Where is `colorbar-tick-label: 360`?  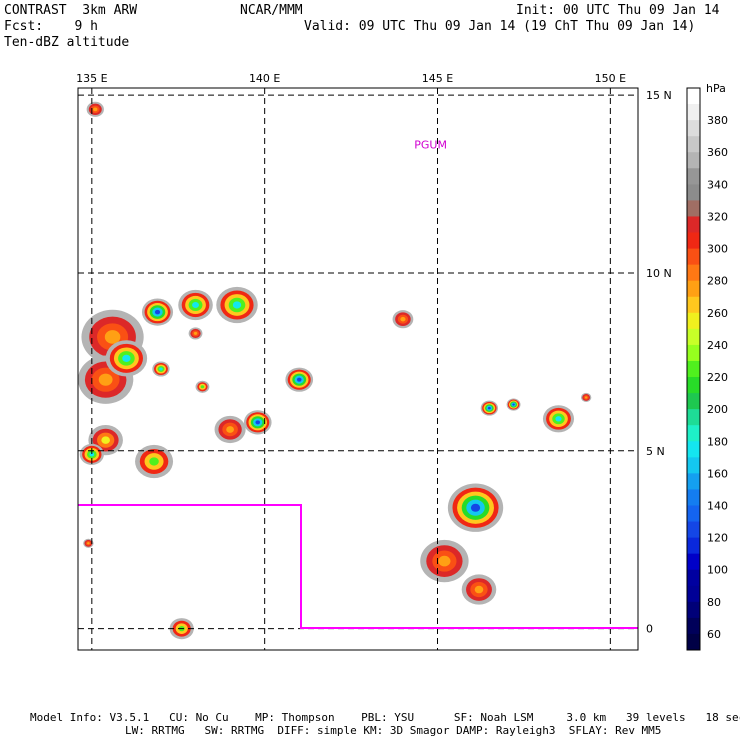
colorbar-tick-label: 360 is located at coordinates (717, 152).